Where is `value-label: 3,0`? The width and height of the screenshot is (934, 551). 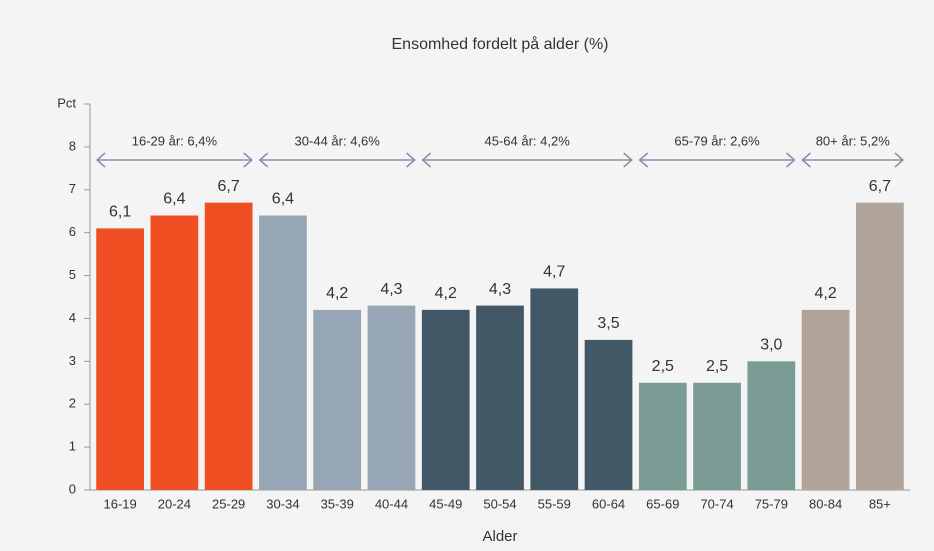 value-label: 3,0 is located at coordinates (771, 345).